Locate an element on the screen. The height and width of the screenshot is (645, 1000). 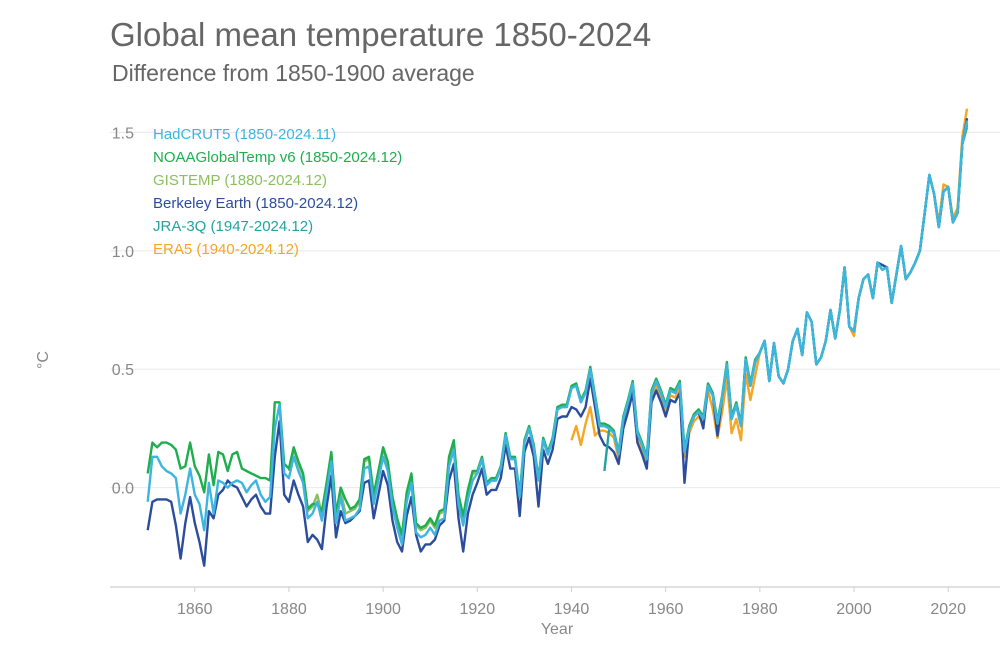
x-axis-label: Year is located at coordinates (557, 629).